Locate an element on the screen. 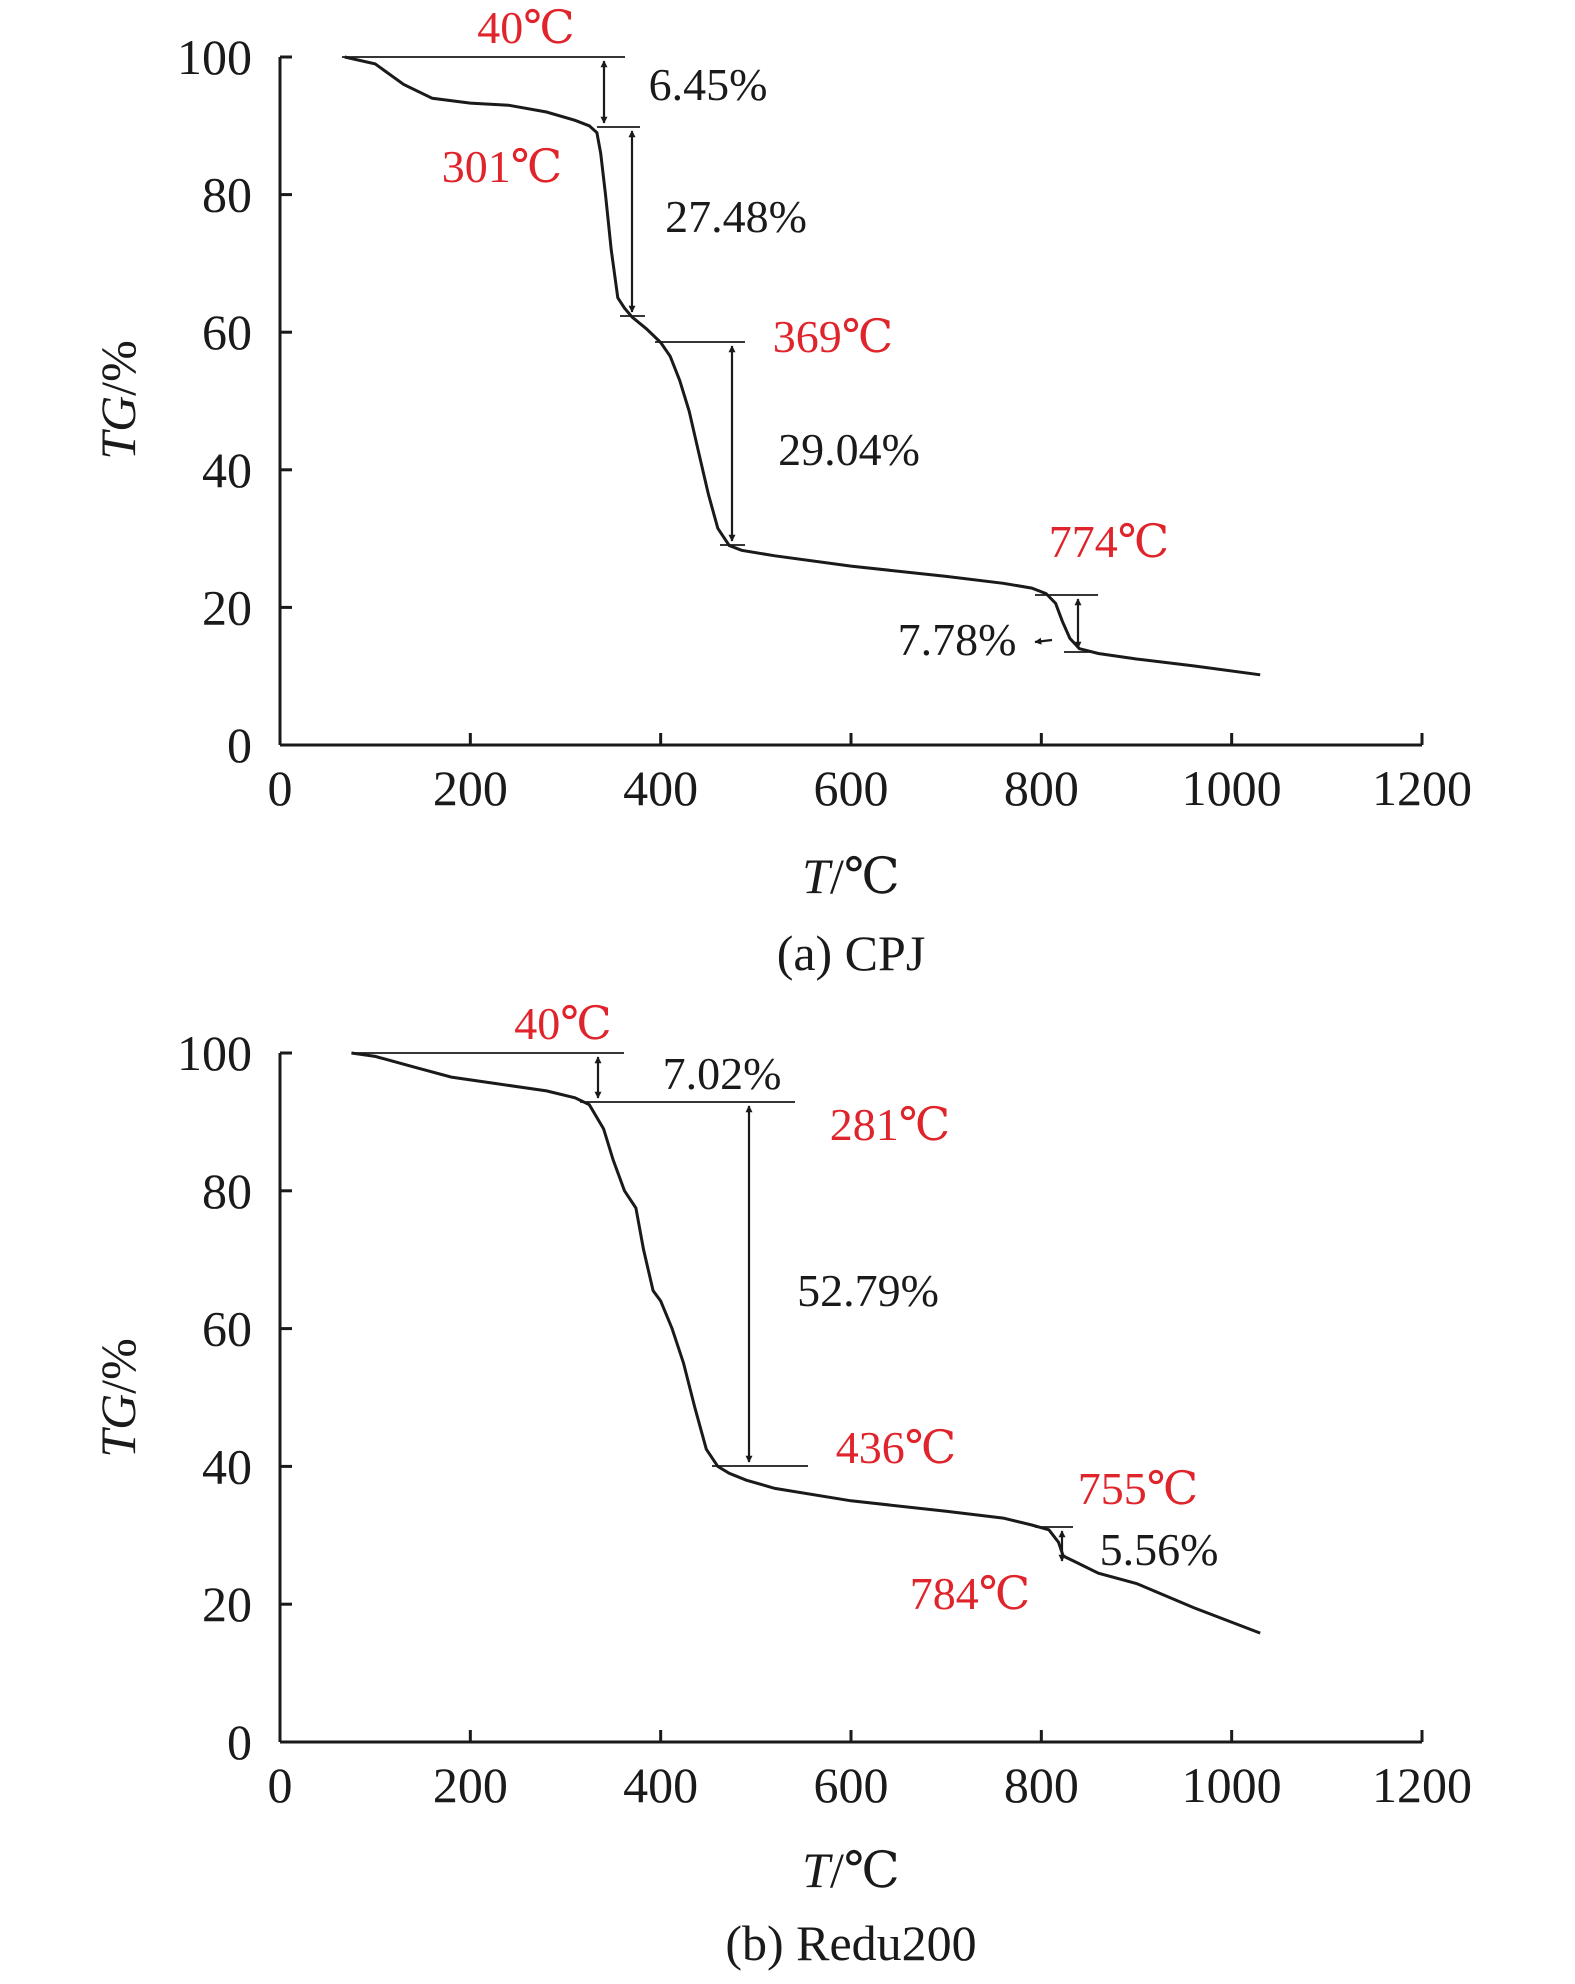  panel-caption: (a) CPJ is located at coordinates (851, 953).